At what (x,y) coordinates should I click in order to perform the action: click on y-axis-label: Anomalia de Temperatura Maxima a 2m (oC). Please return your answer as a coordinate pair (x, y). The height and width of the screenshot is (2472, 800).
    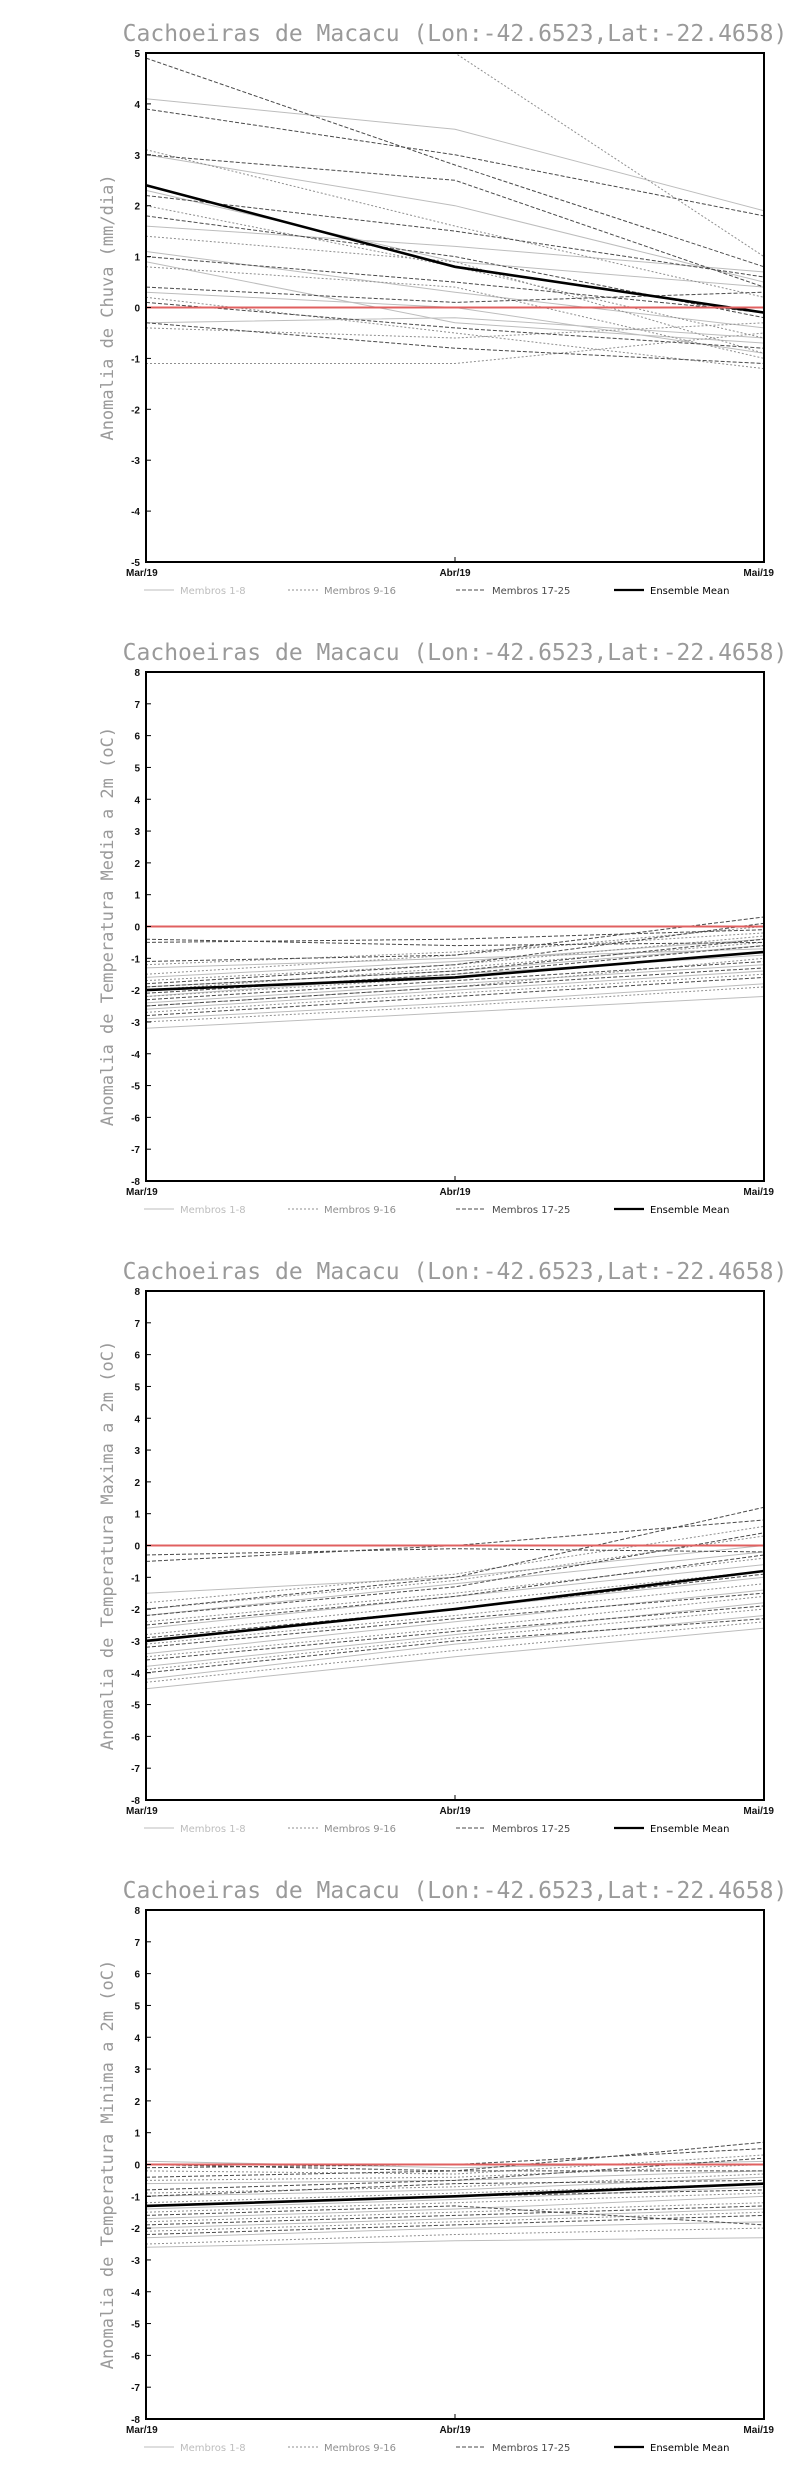
    Looking at the image, I should click on (108, 1545).